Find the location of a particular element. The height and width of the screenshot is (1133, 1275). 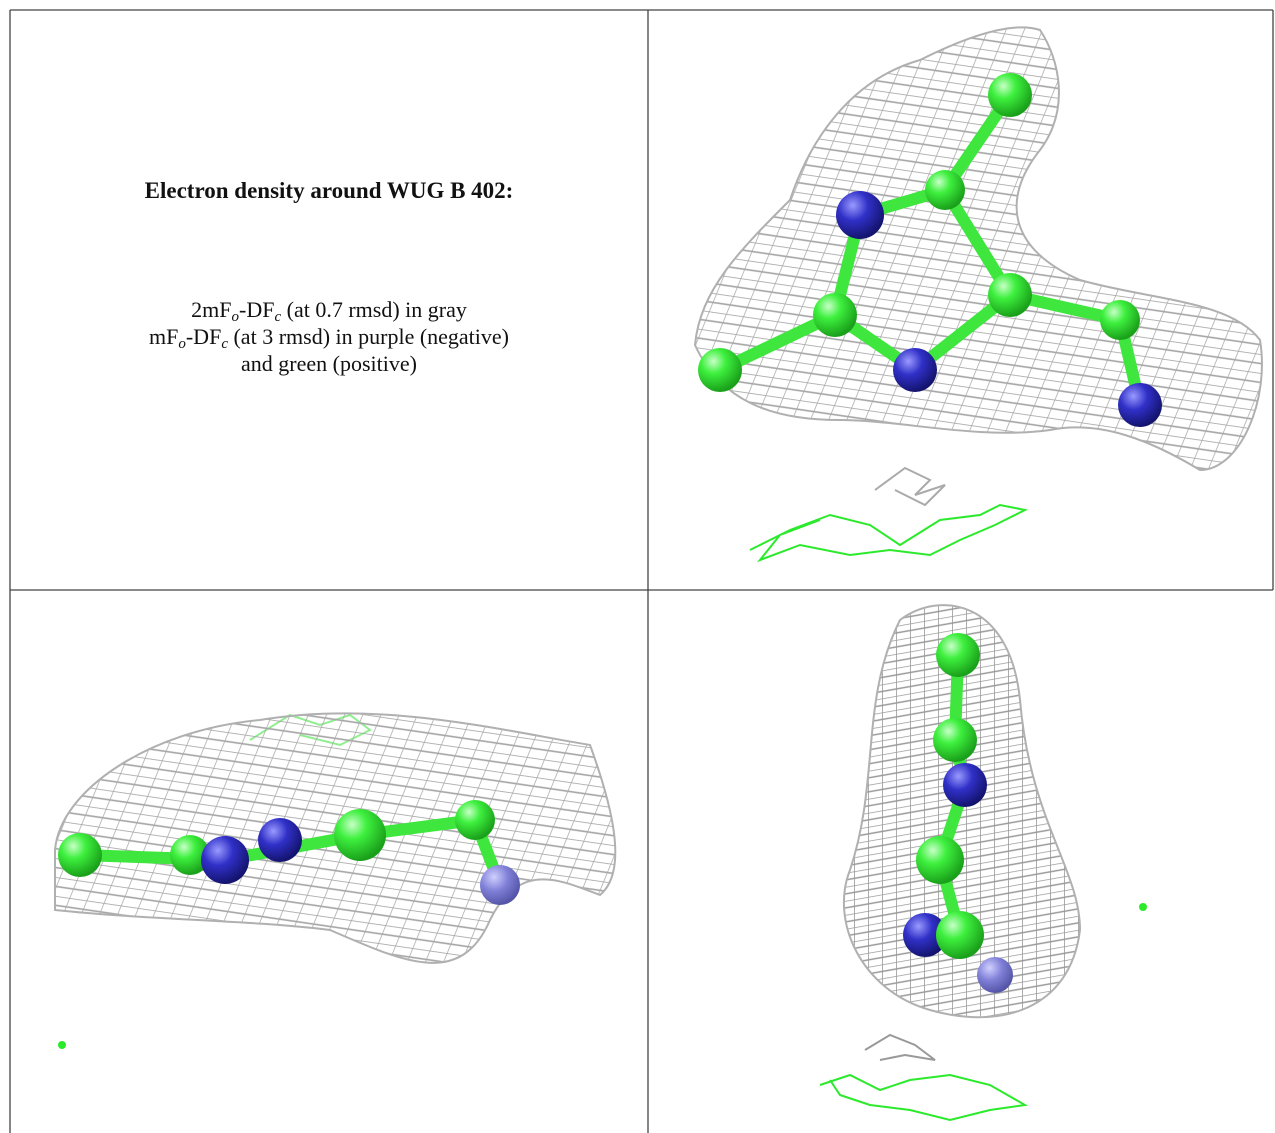

text: mF is located at coordinates (164, 336).